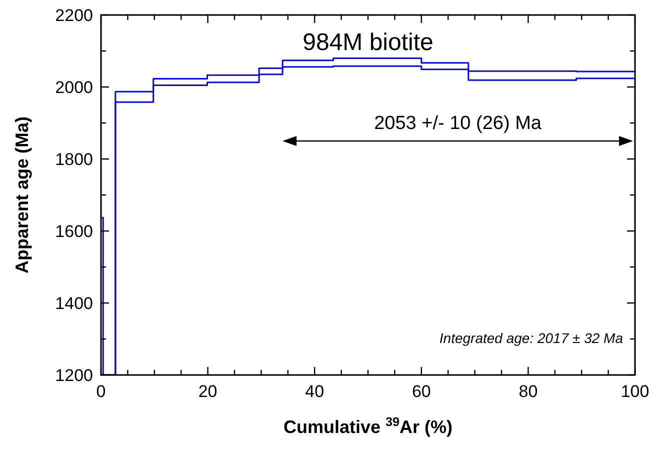 The image size is (669, 450). Describe the element at coordinates (208, 391) in the screenshot. I see `x-tick-label: 20` at that location.